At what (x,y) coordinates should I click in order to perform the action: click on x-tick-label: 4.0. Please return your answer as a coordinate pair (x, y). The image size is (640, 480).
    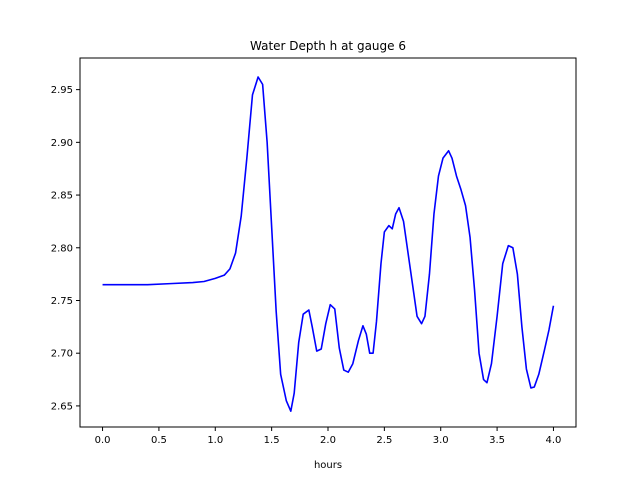
    Looking at the image, I should click on (554, 440).